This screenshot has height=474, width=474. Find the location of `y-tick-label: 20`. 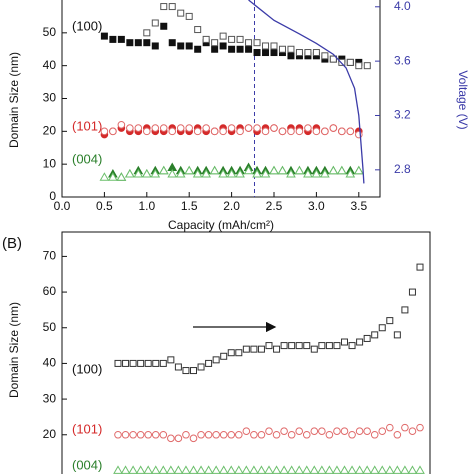

y-tick-label: 20 is located at coordinates (50, 131).